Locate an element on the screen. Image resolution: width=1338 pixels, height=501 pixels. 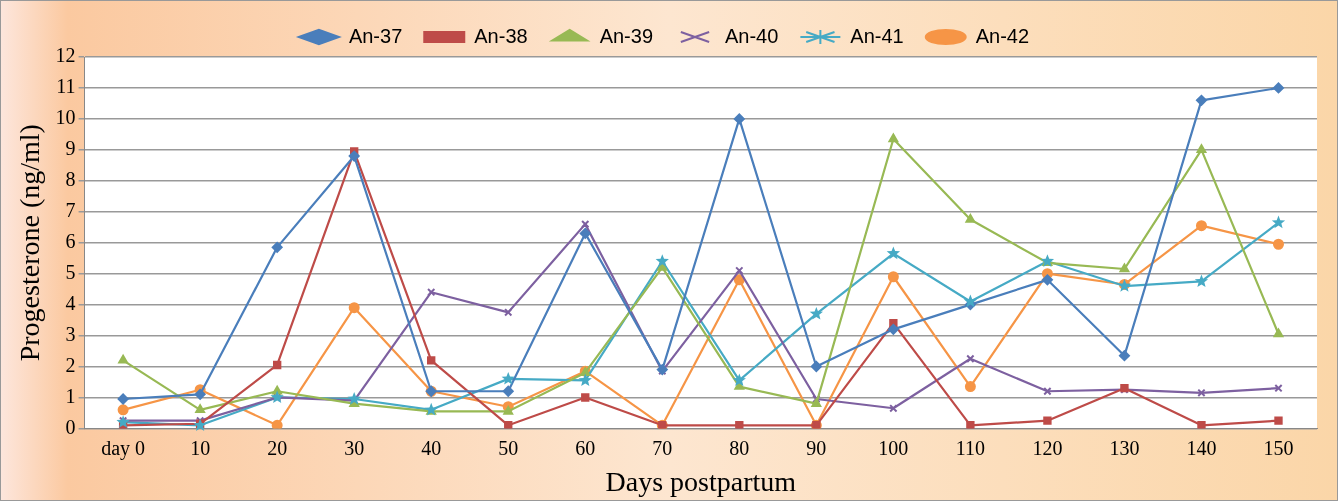
x-tick-label: 60 is located at coordinates (585, 447).